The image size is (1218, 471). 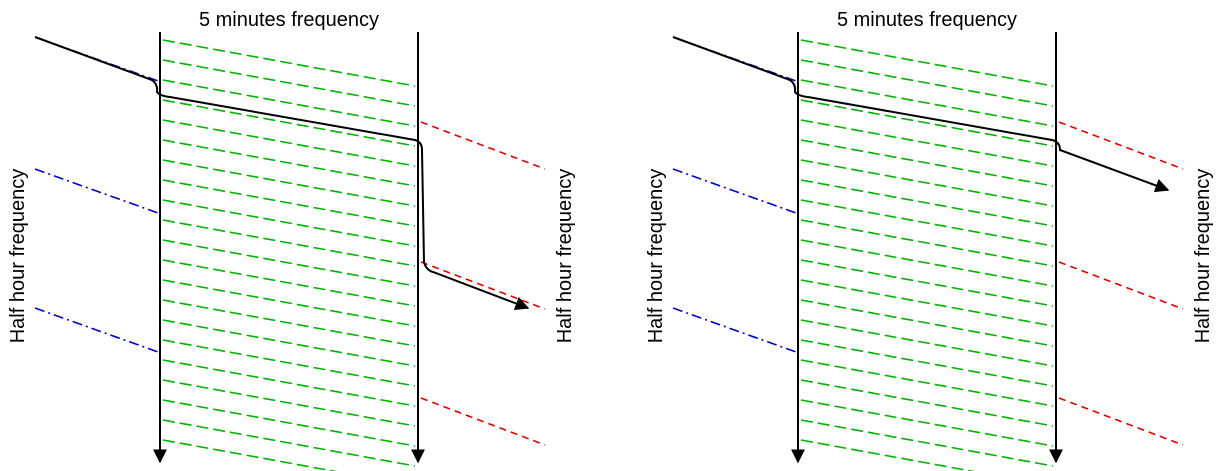 I want to click on price-path-line, so click(x=921, y=114).